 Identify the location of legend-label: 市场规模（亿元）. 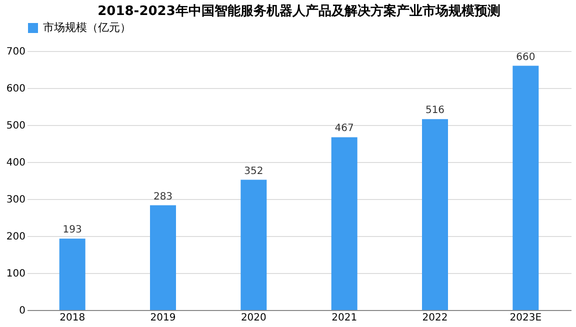
(87, 27).